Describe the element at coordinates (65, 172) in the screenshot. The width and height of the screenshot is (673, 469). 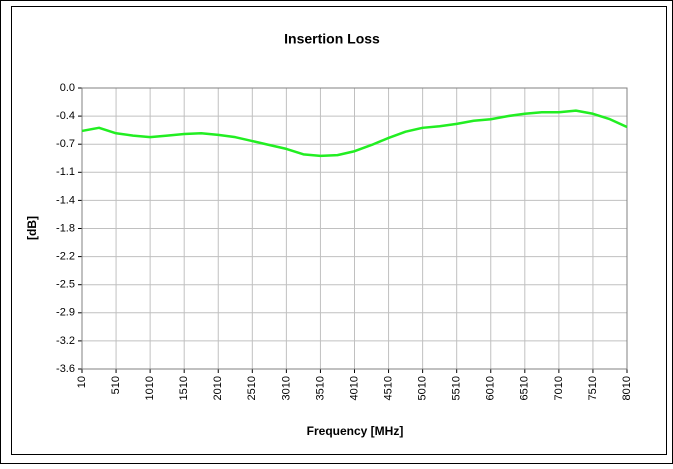
I see `y-tick-label: -1.1` at that location.